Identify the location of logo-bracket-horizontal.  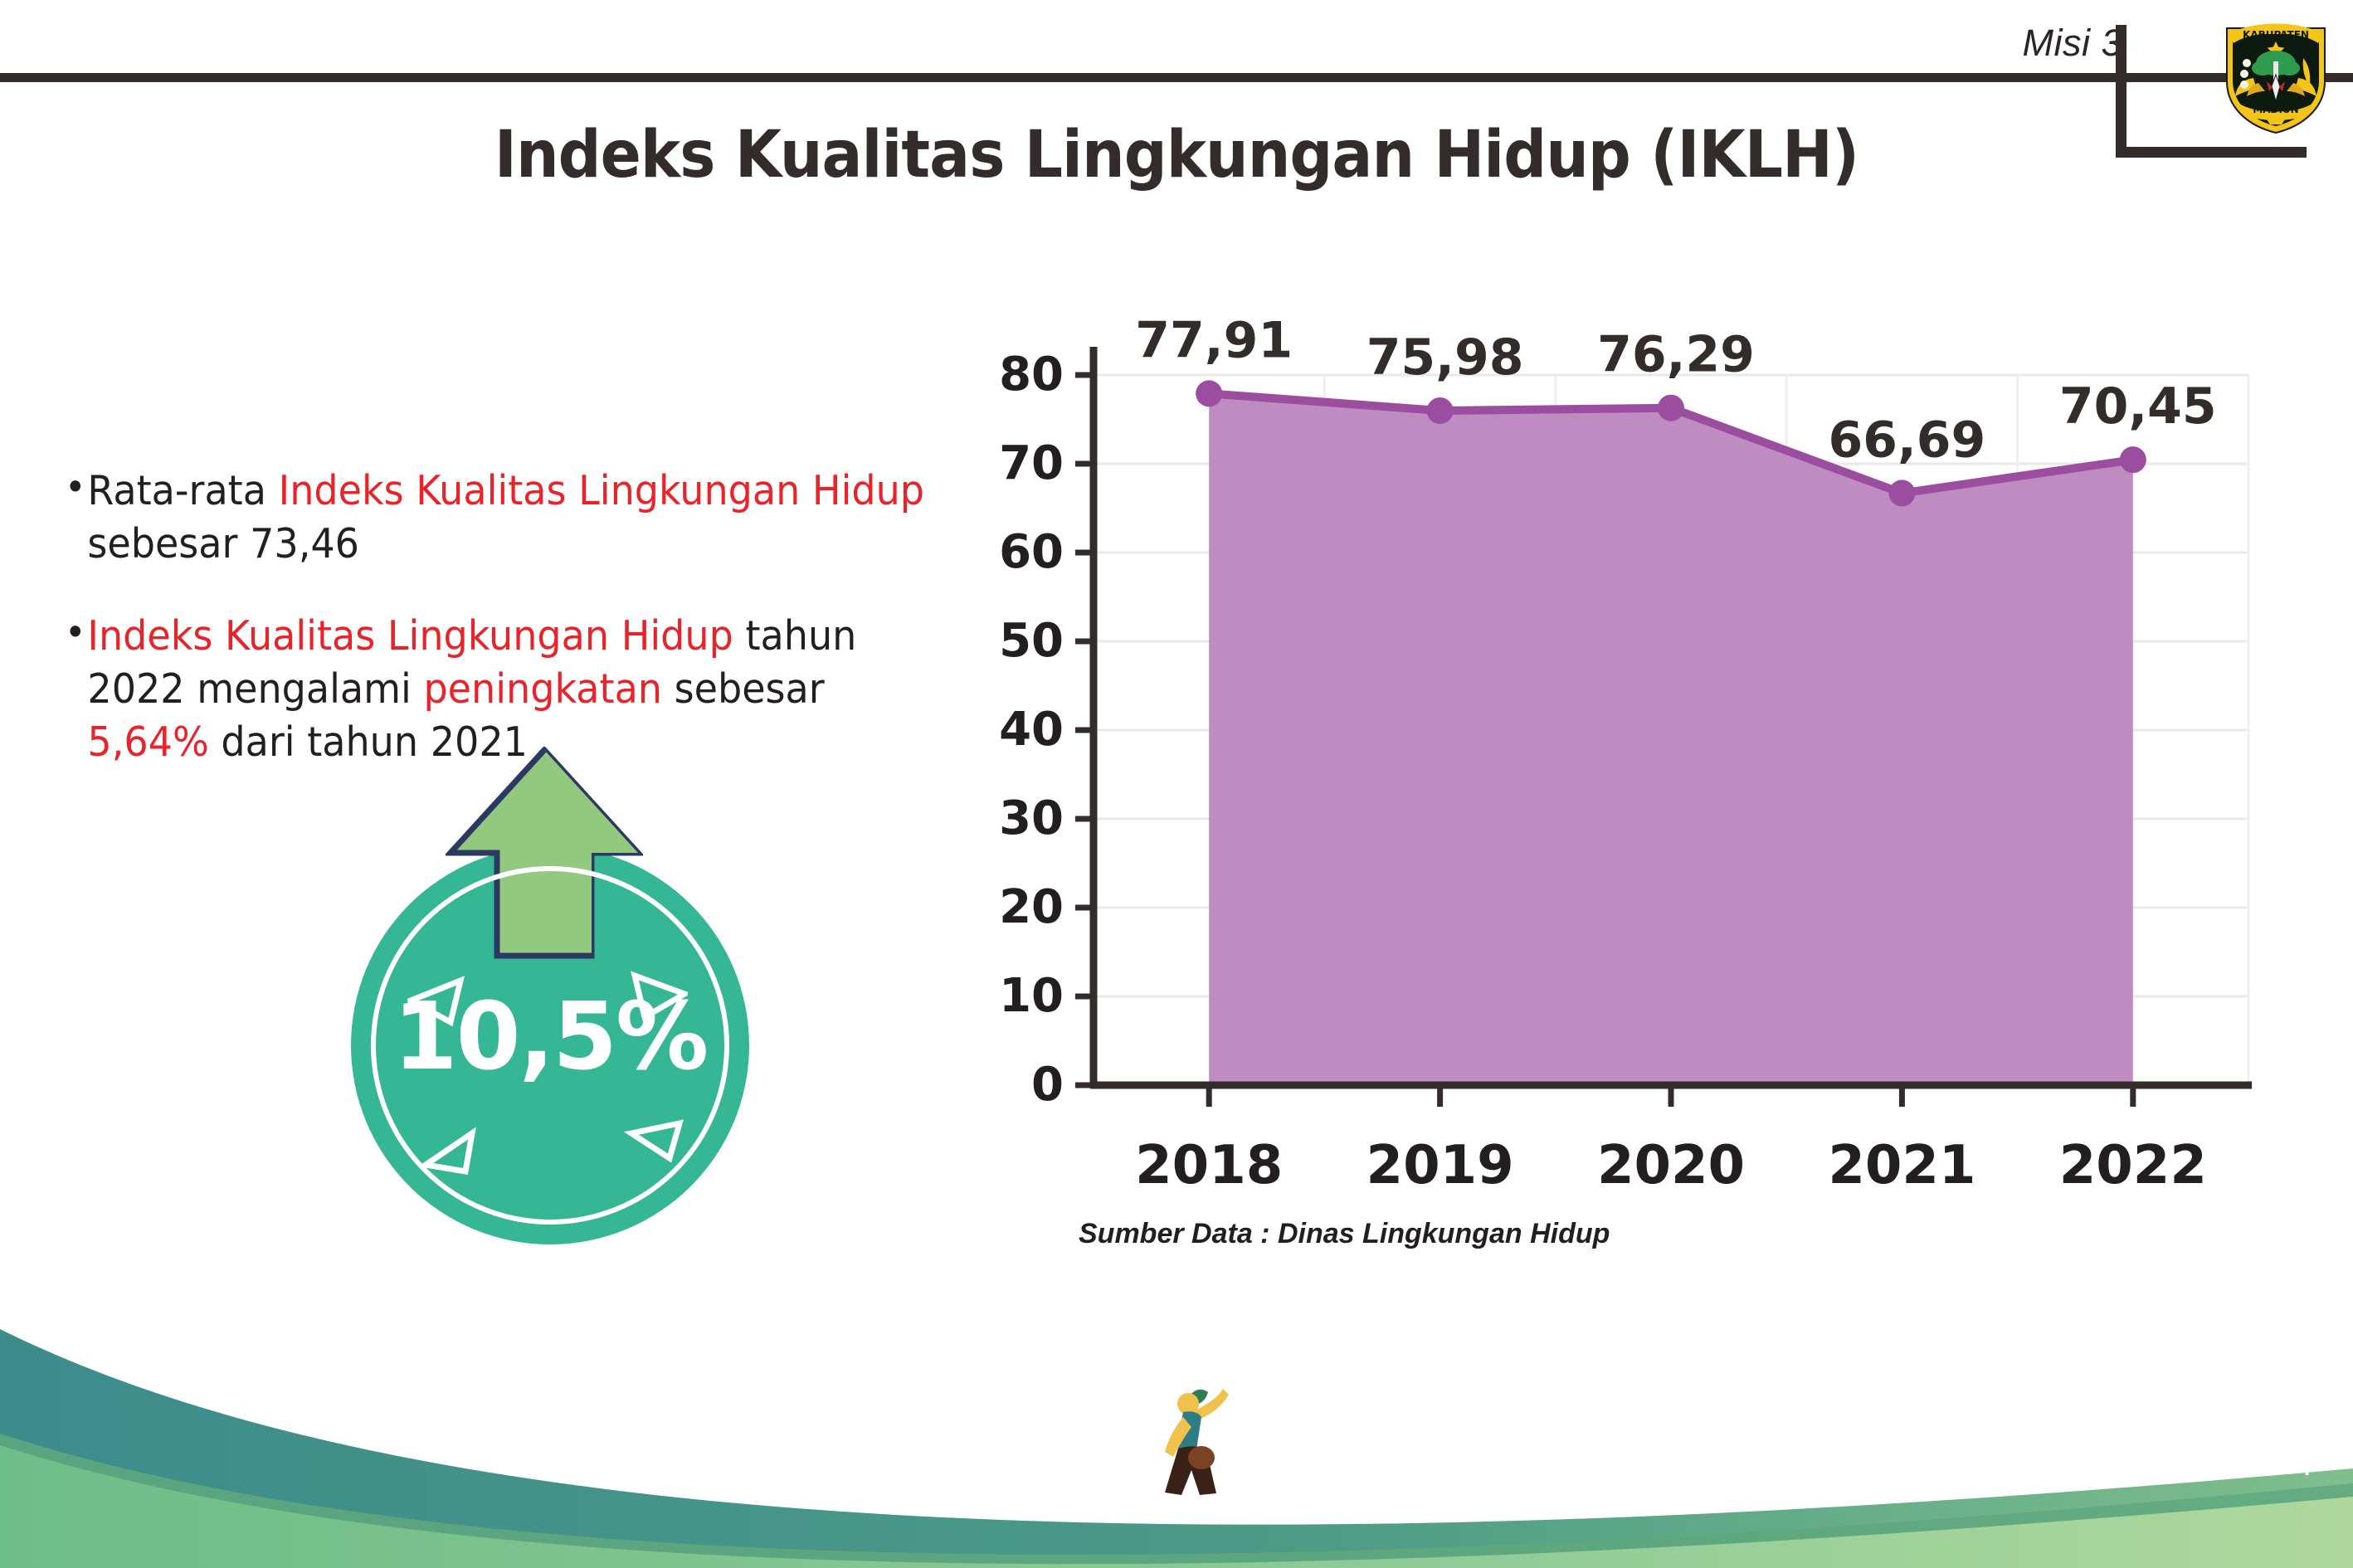
(2211, 152).